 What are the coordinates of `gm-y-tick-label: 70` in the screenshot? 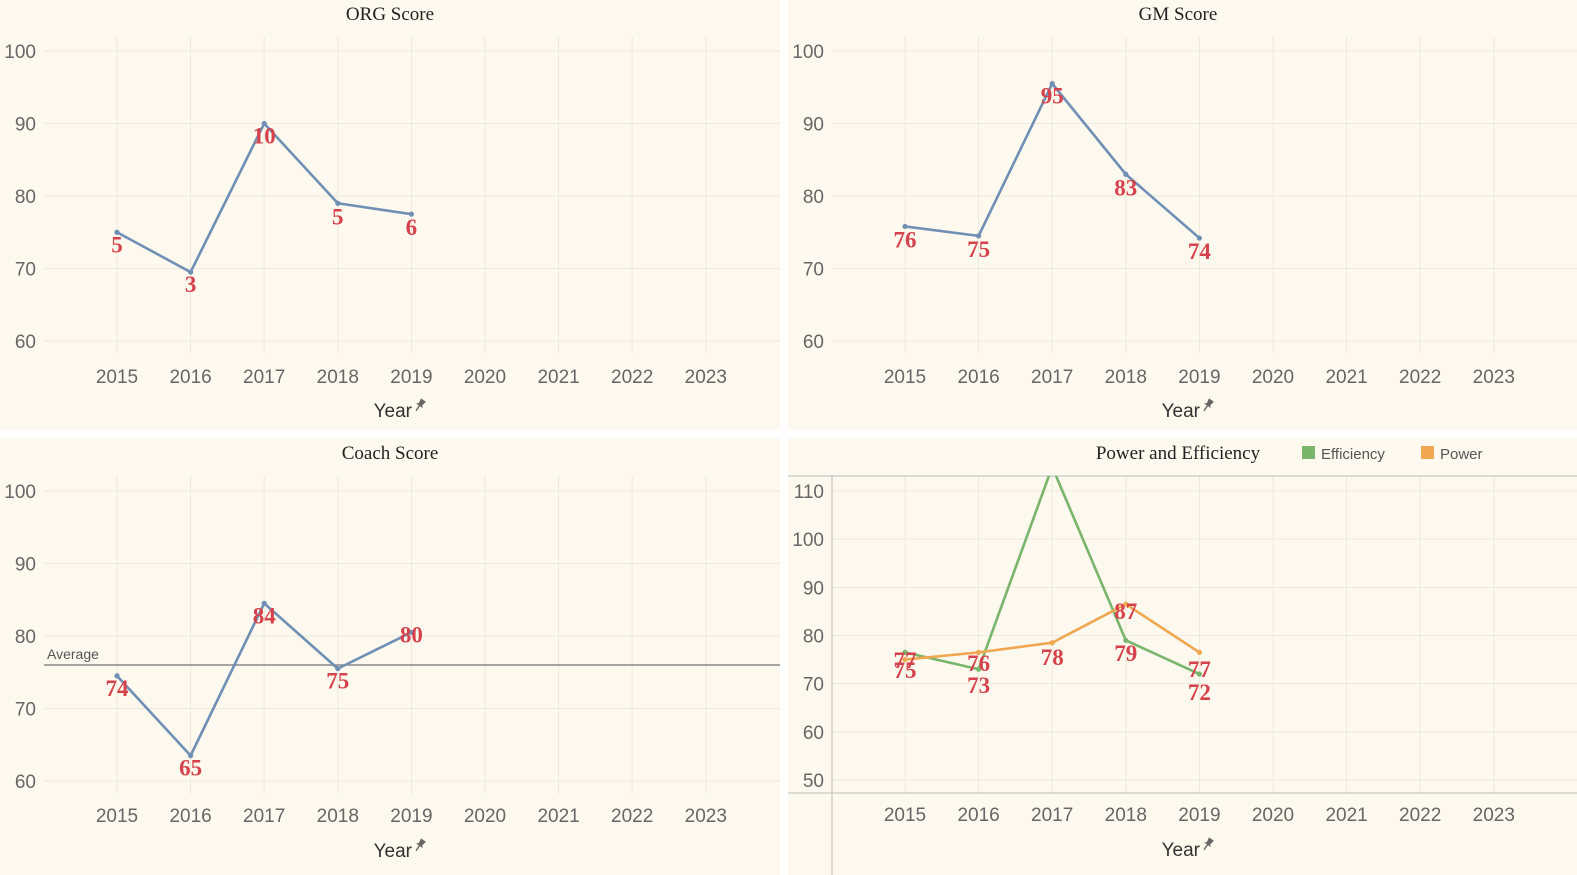 It's located at (813, 270).